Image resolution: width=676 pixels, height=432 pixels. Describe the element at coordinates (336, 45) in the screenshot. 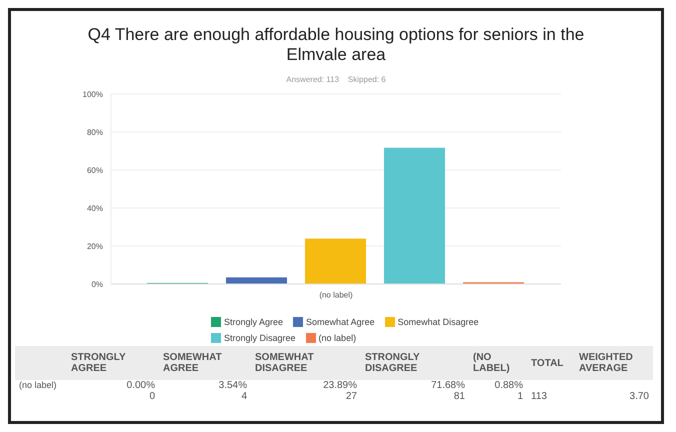

I see `chart-title: Q4 There are enough affordable housing options for seniors in the Elmvale area` at that location.